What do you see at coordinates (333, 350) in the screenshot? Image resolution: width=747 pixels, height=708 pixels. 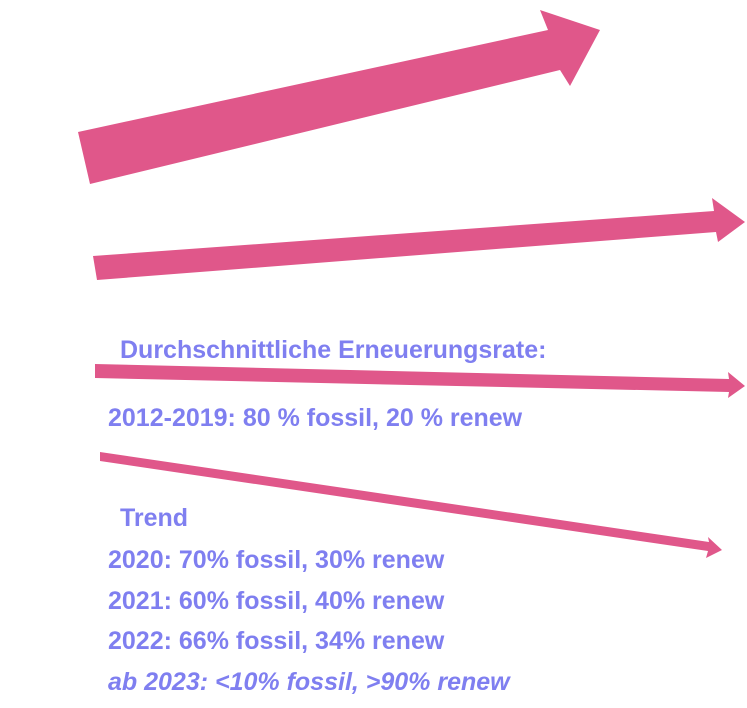 I see `heading: Durchschnittliche Erneuerungsrate:` at bounding box center [333, 350].